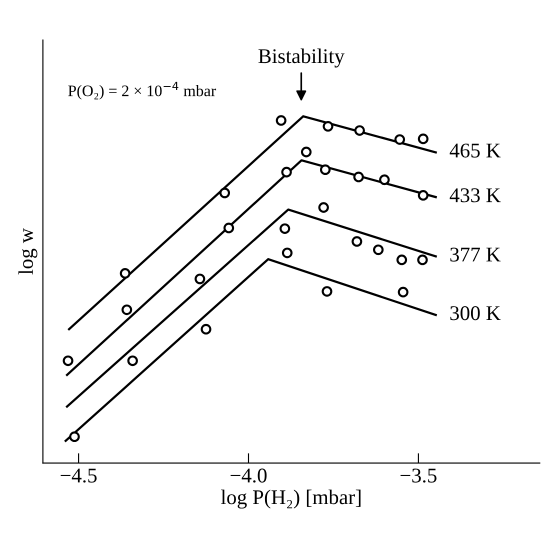 Image resolution: width=543 pixels, height=548 pixels. Describe the element at coordinates (475, 313) in the screenshot. I see `series-label: 300 K` at that location.